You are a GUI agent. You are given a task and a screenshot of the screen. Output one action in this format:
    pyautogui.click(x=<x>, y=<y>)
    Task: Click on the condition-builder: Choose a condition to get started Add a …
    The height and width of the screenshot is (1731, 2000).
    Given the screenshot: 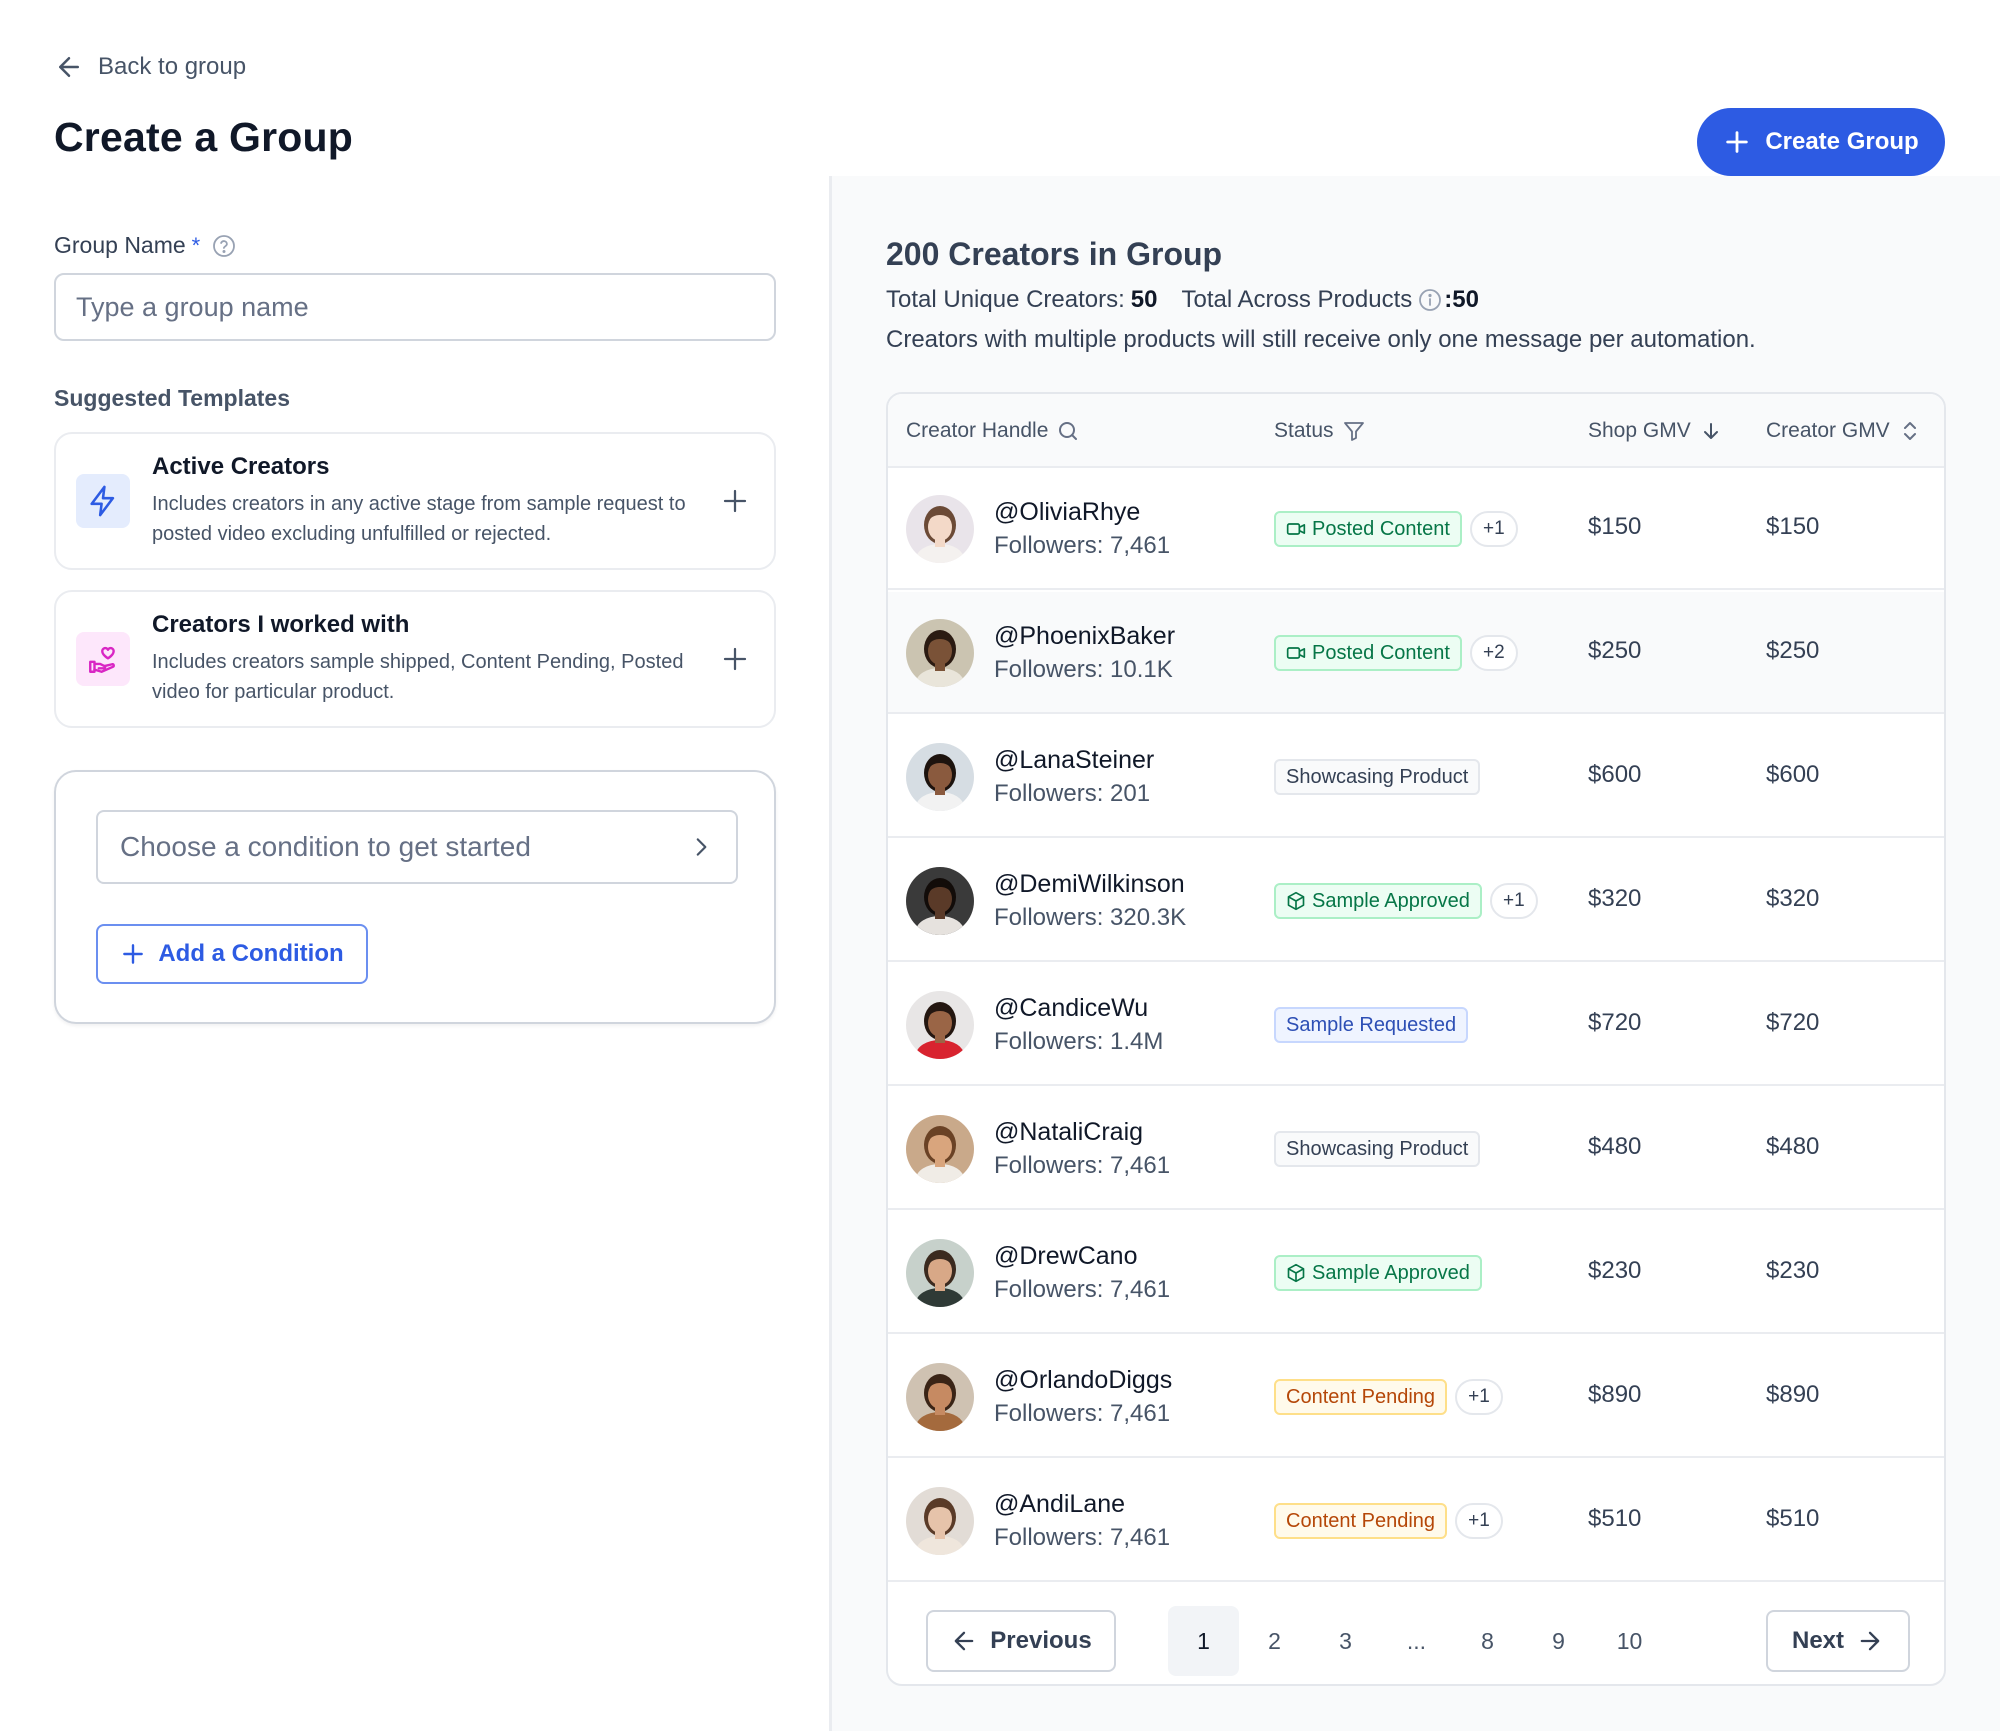 What is the action you would take?
    pyautogui.click(x=415, y=897)
    